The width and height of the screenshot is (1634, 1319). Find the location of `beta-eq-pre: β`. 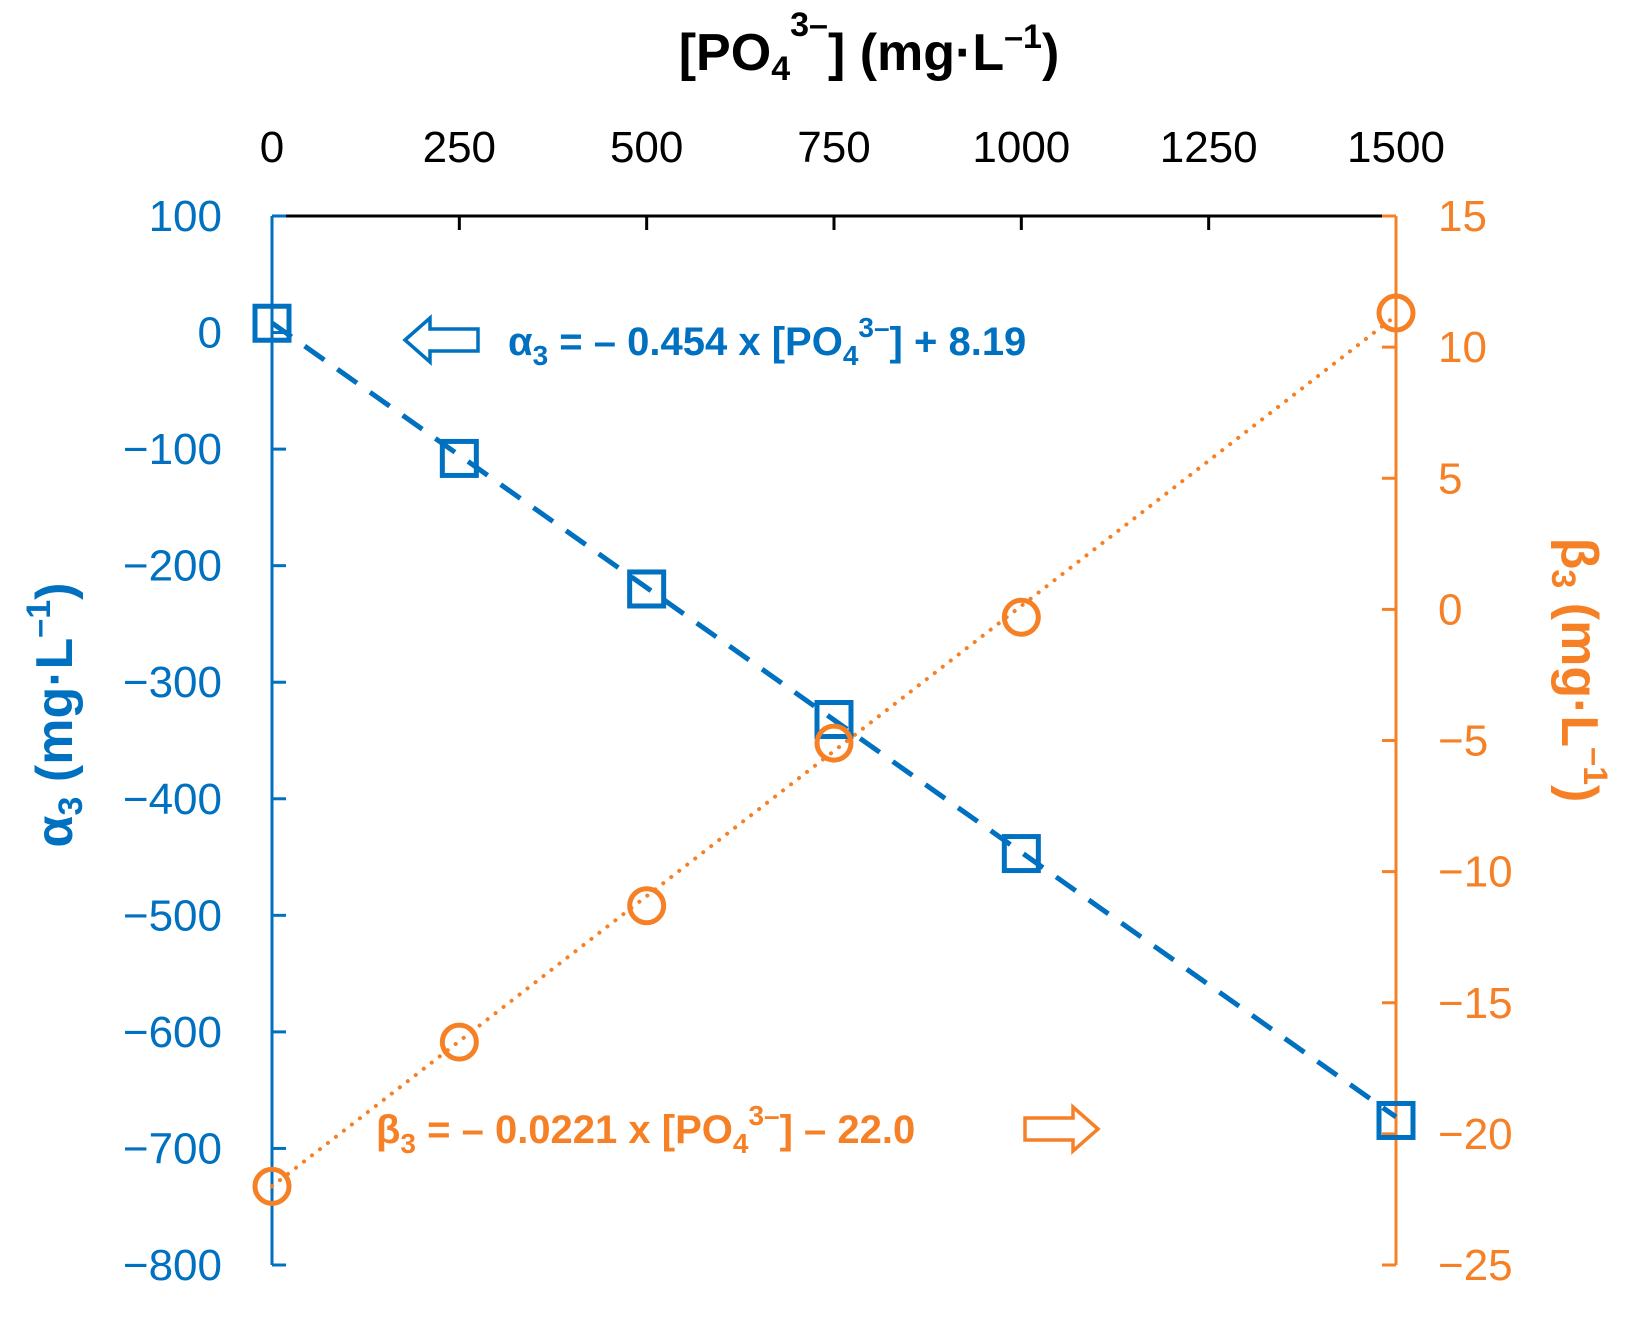

beta-eq-pre: β is located at coordinates (388, 1130).